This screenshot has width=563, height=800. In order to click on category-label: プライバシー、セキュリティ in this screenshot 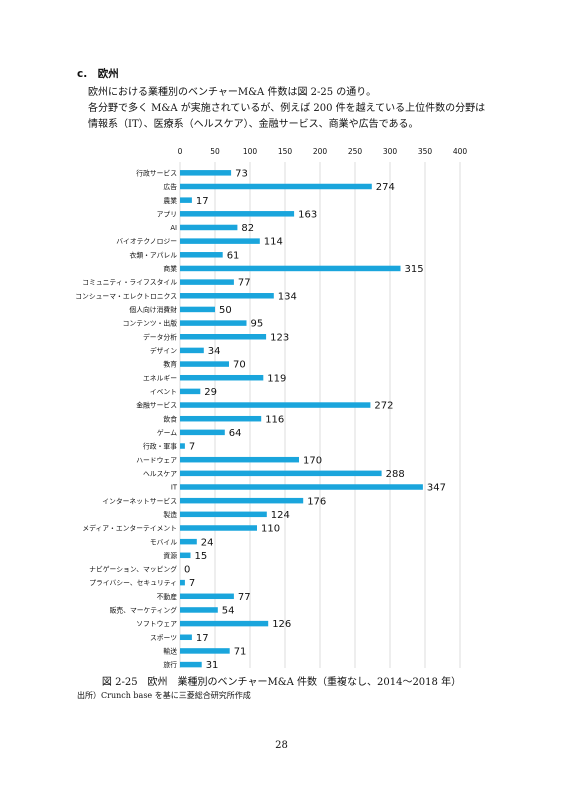, I will do `click(133, 583)`.